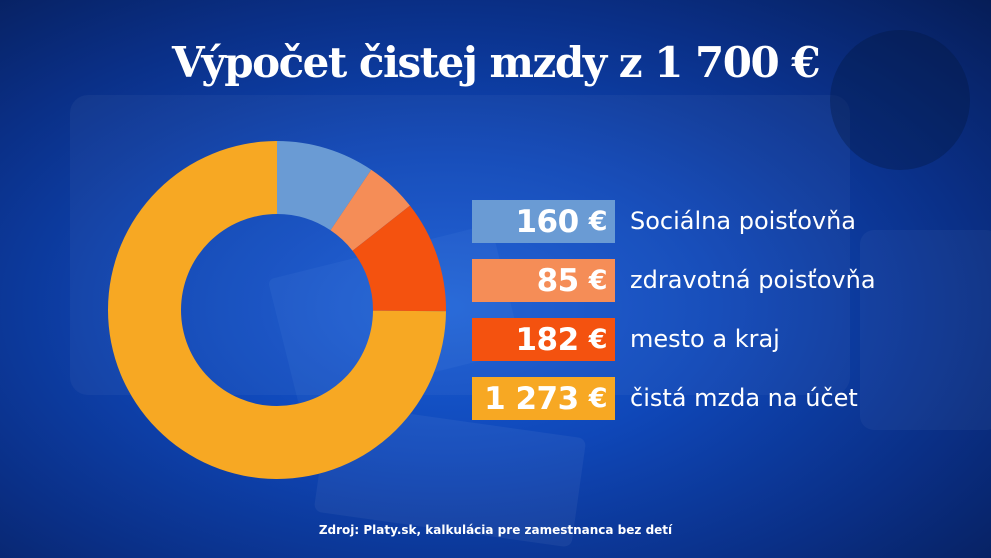 The width and height of the screenshot is (991, 558). I want to click on legend-label: mesto a kraj, so click(705, 339).